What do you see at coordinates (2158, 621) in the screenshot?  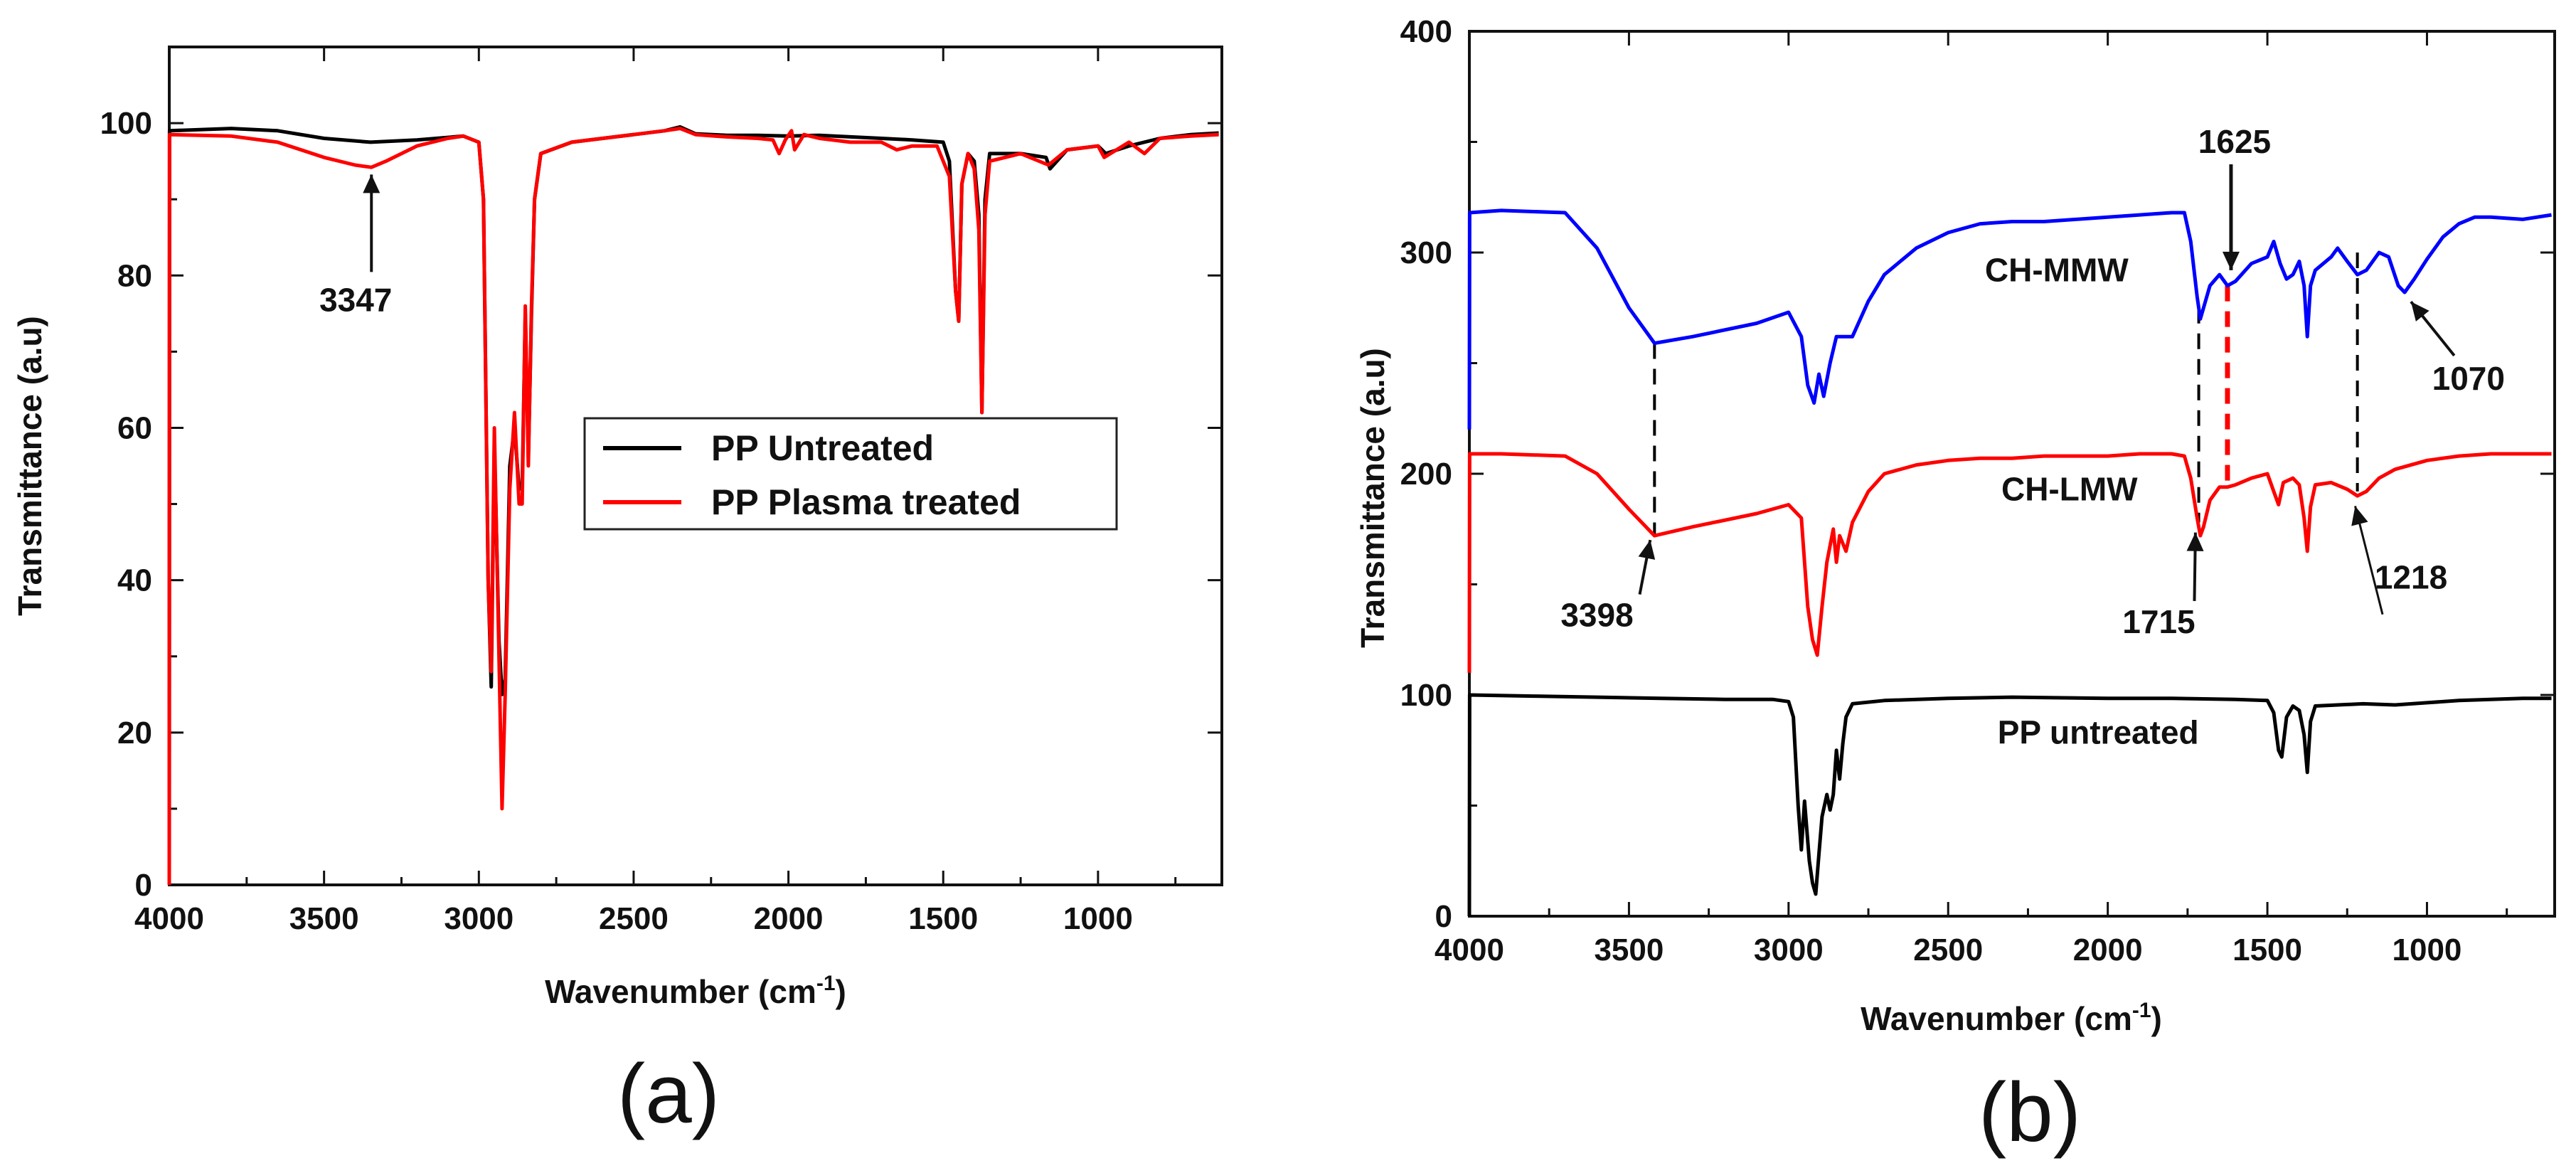 I see `panel-b-annotation-1715: 1715` at bounding box center [2158, 621].